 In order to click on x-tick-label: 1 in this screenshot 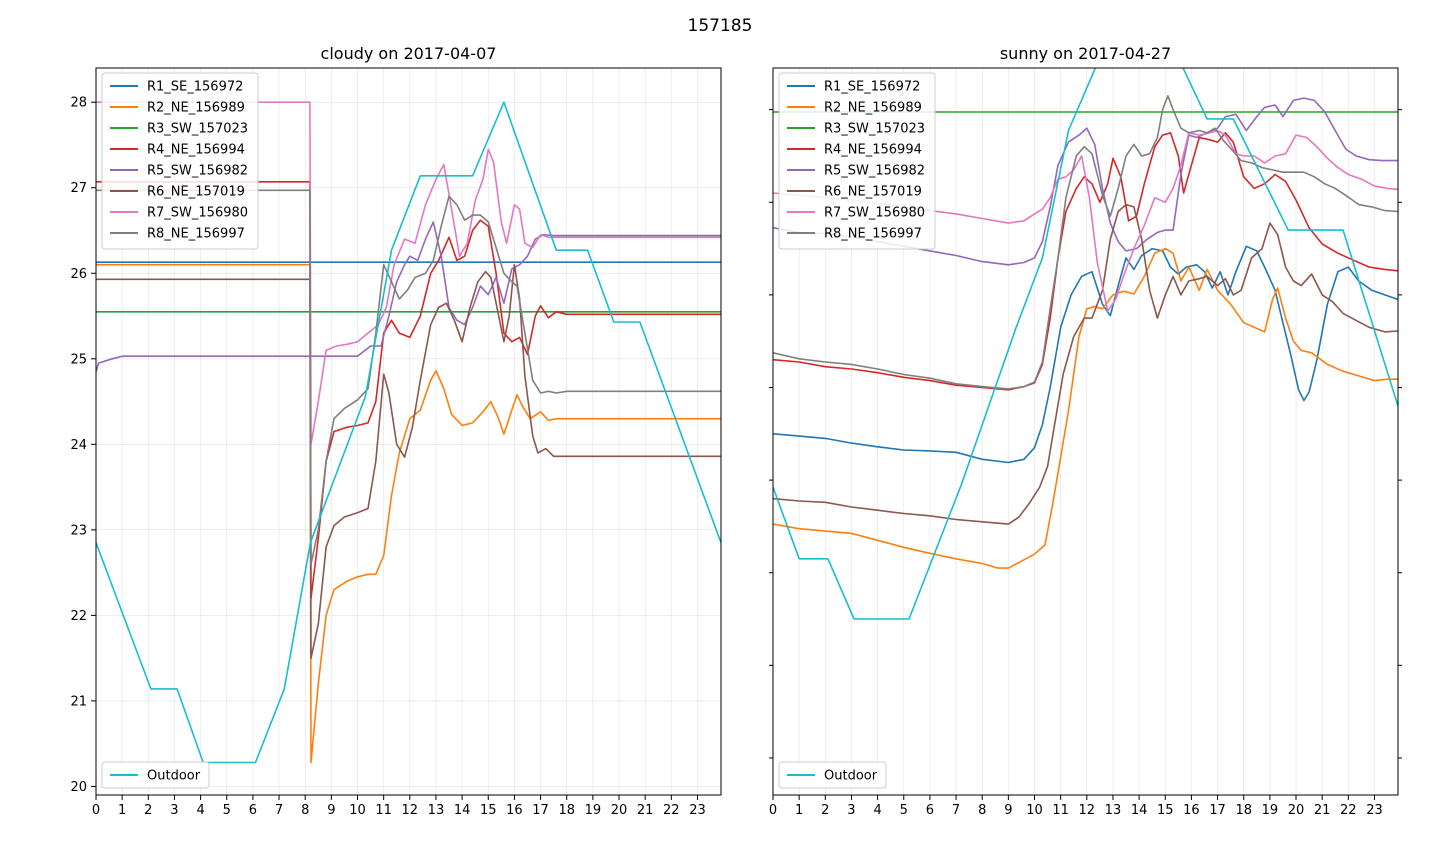, I will do `click(122, 810)`.